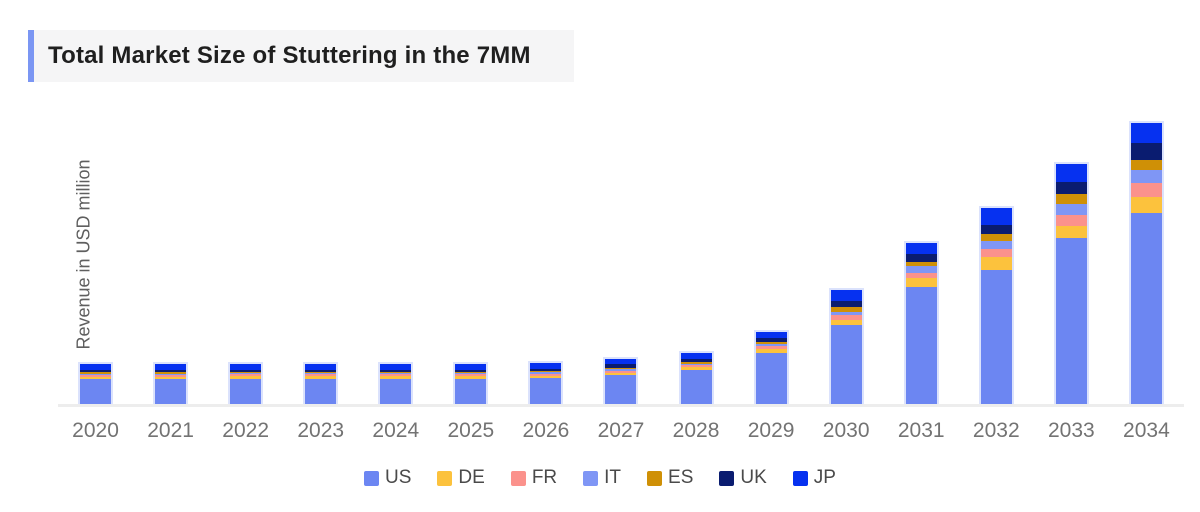 The width and height of the screenshot is (1200, 512). What do you see at coordinates (396, 374) in the screenshot?
I see `bar-segment-it-2024` at bounding box center [396, 374].